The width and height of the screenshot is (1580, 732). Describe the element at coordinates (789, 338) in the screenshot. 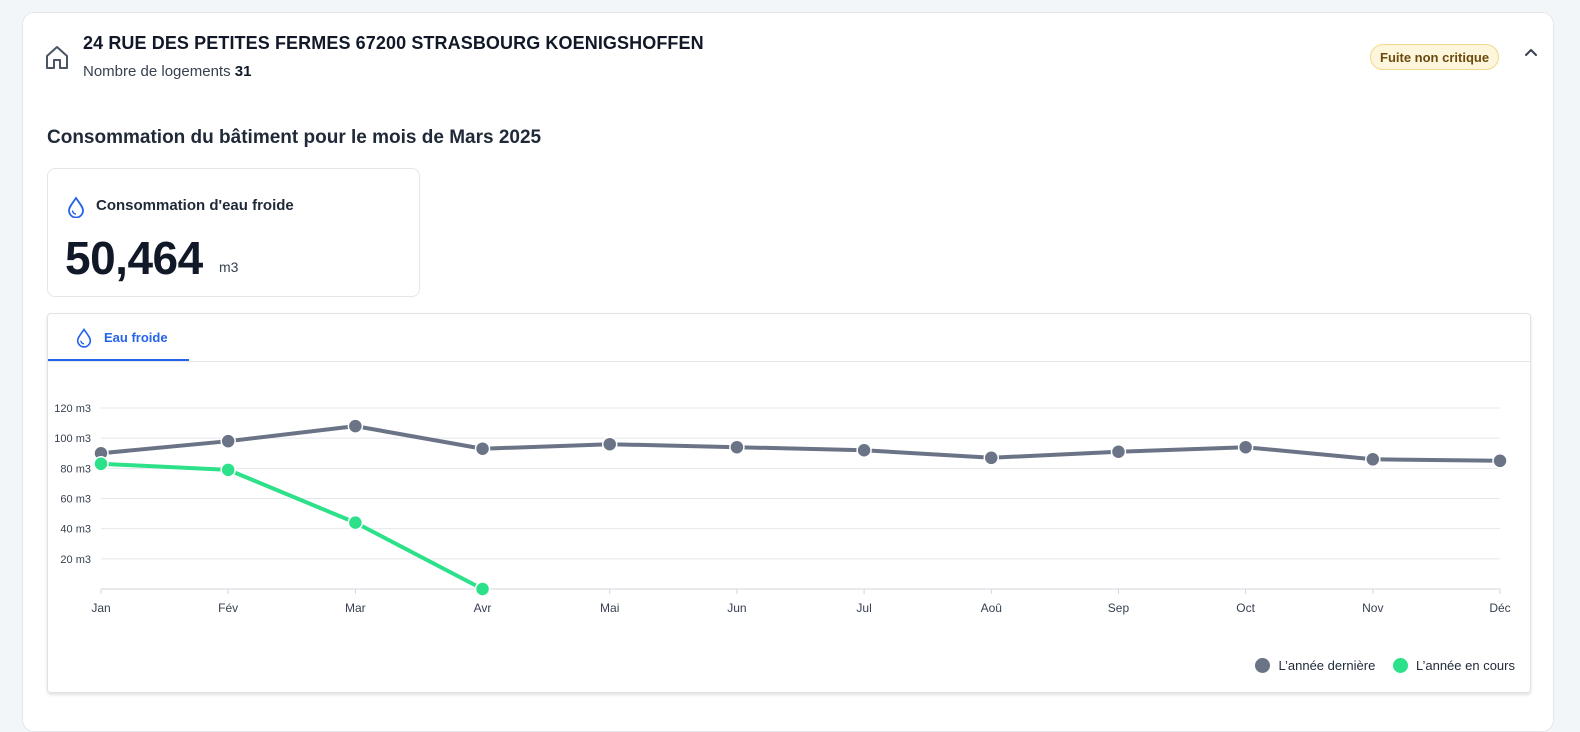

I see `tab-bar: Eau froide` at that location.